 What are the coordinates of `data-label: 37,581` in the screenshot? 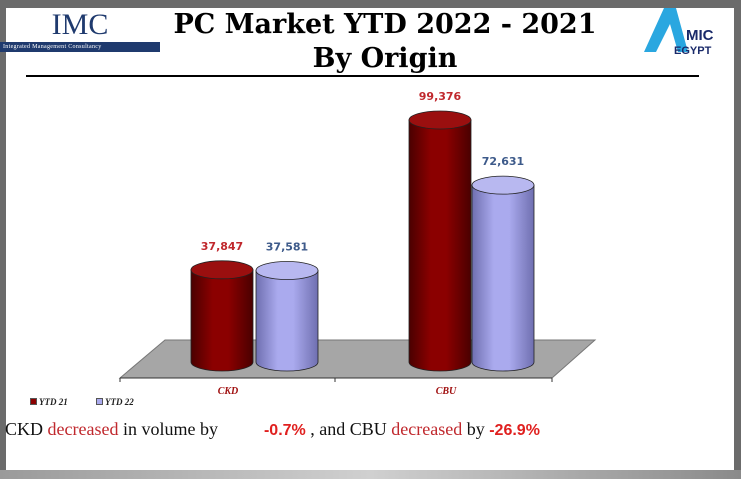 It's located at (287, 246).